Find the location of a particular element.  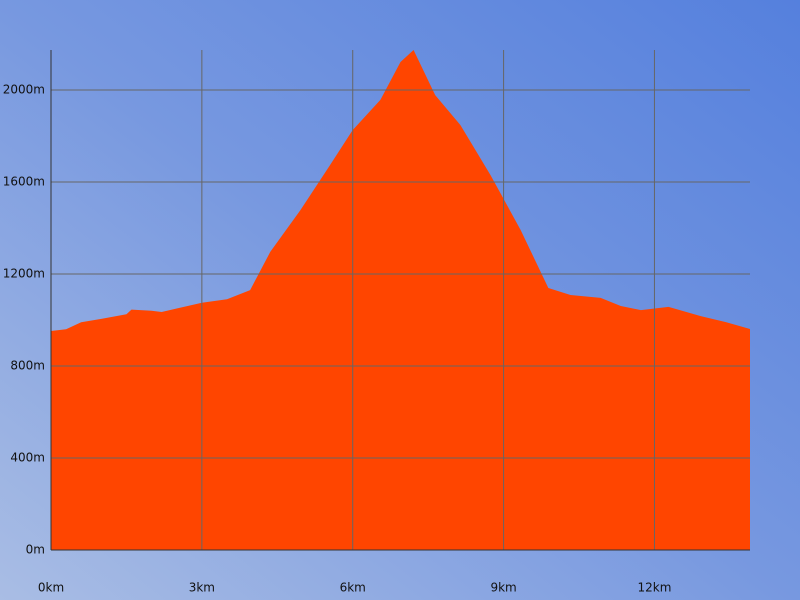

y-tick-label: 400m is located at coordinates (27, 458).